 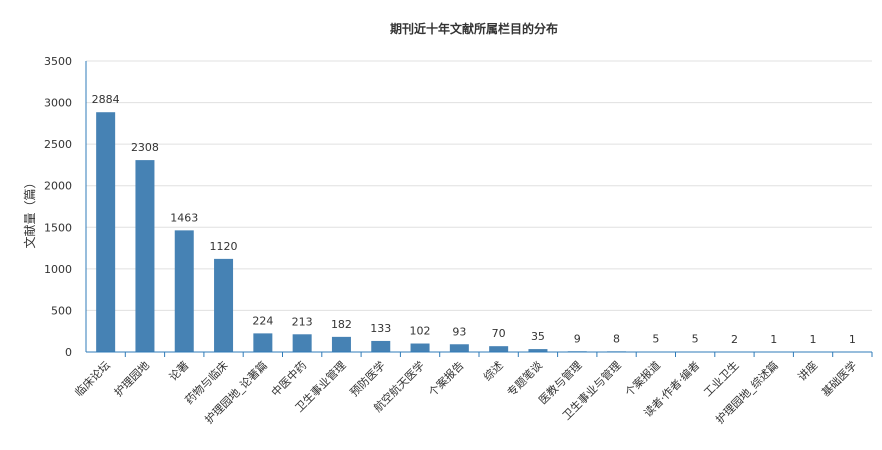 I want to click on data-label: 70, so click(x=499, y=333).